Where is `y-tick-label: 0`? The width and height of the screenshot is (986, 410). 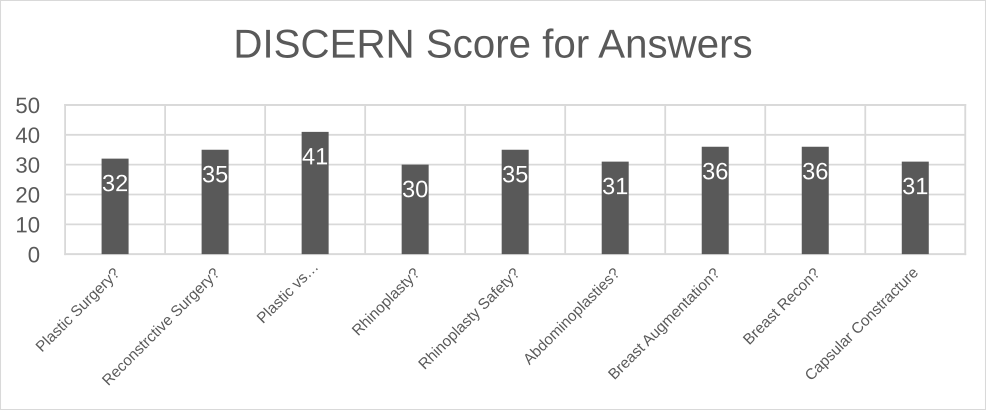
y-tick-label: 0 is located at coordinates (34, 254).